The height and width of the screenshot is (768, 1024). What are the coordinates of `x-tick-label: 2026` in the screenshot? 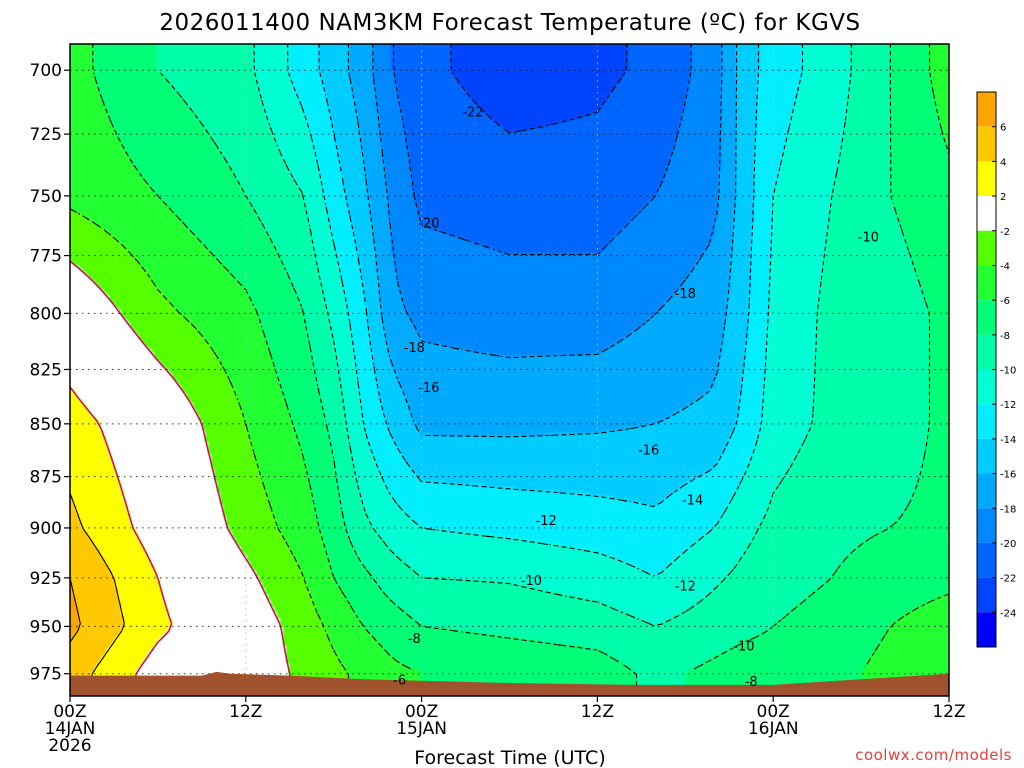 It's located at (69, 746).